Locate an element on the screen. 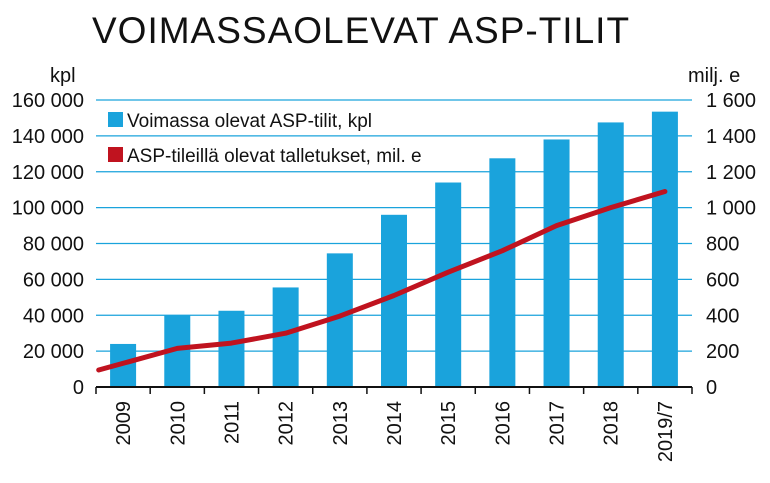 The height and width of the screenshot is (483, 770). x-tick-label: 2010 is located at coordinates (178, 423).